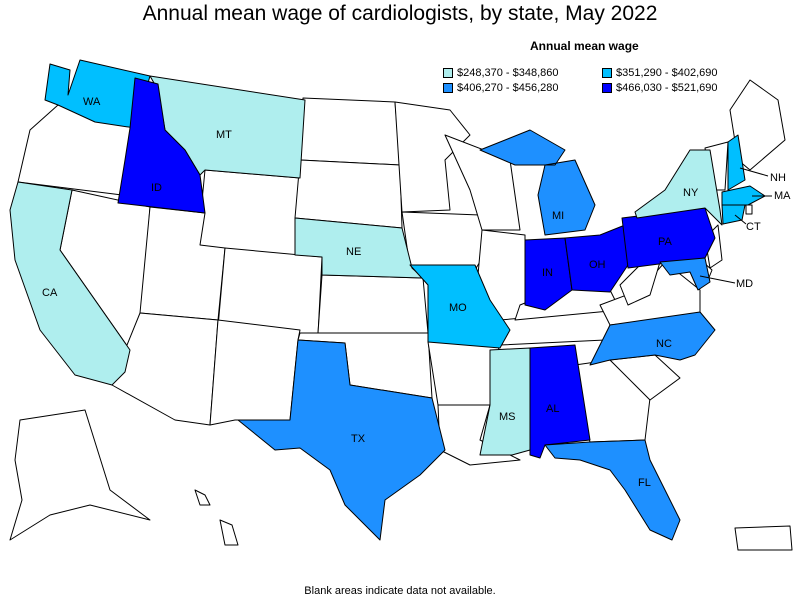 This screenshot has width=800, height=600. What do you see at coordinates (156, 188) in the screenshot?
I see `label-ID: ID` at bounding box center [156, 188].